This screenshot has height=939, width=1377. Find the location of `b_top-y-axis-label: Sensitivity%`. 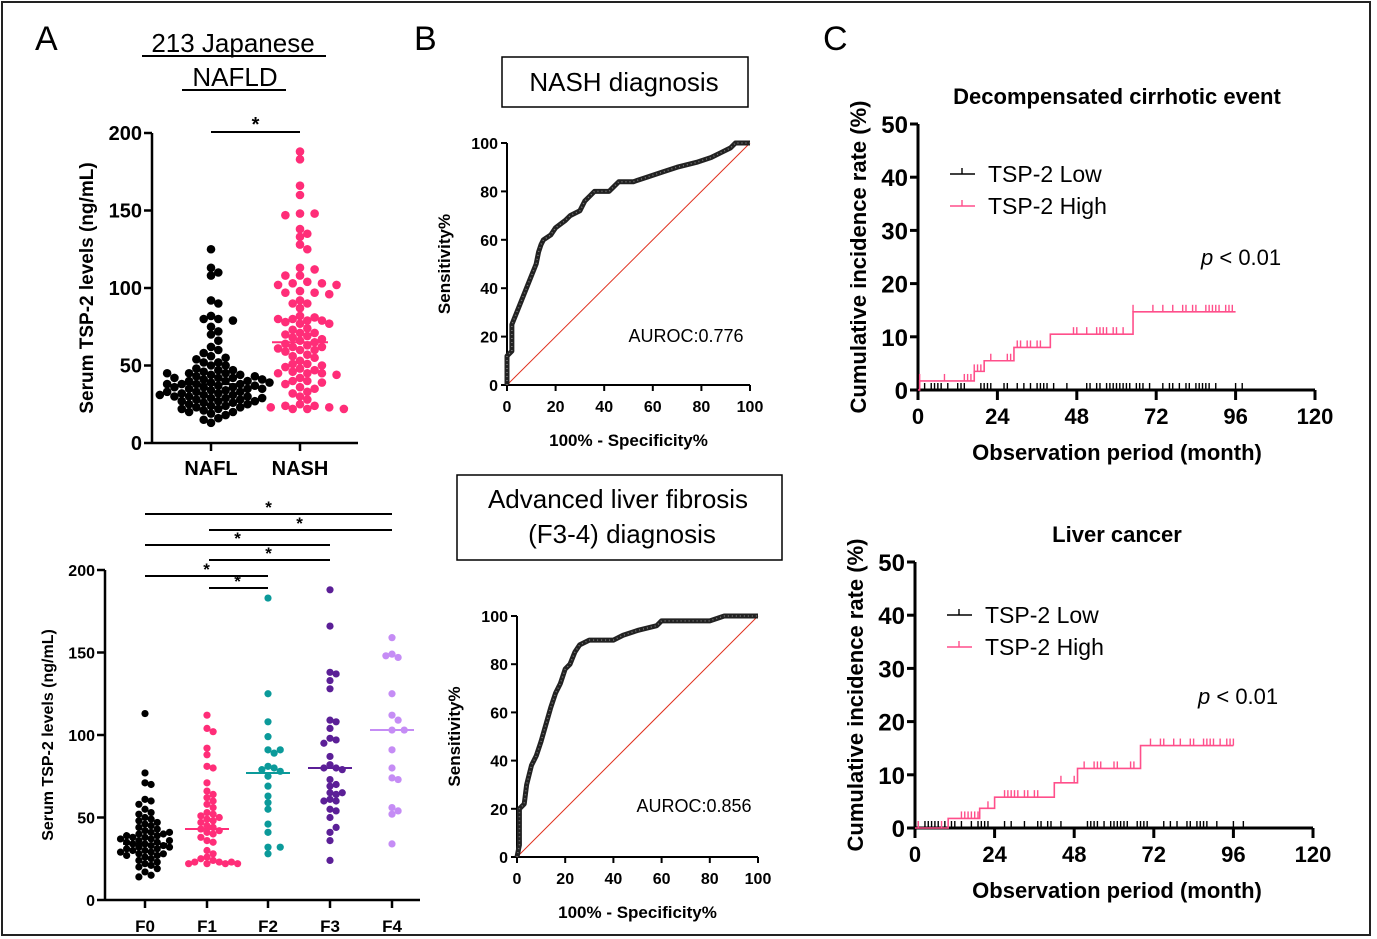

b_top-y-axis-label: Sensitivity% is located at coordinates (444, 264).